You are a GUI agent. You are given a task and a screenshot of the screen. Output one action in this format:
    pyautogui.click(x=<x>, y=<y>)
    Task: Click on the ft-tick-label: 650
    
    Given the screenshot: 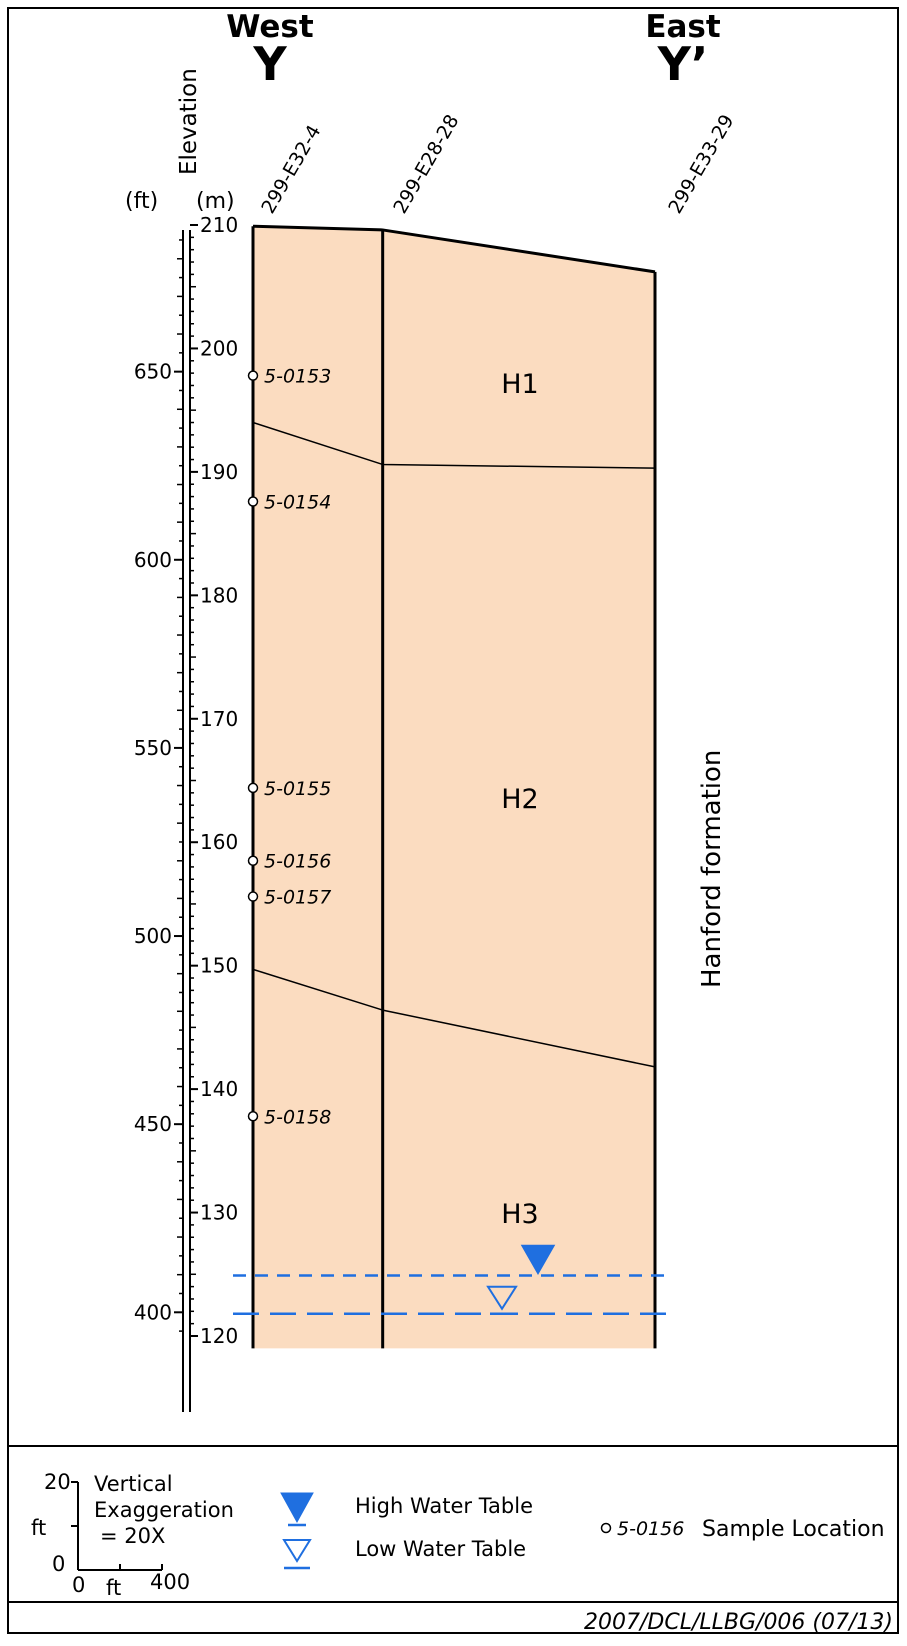 What is the action you would take?
    pyautogui.click(x=153, y=372)
    